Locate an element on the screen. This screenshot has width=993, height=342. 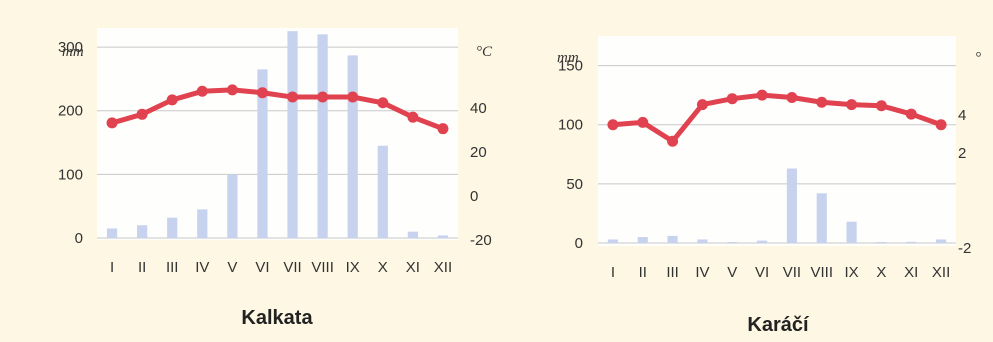
y-right-tick-label: 40 is located at coordinates (478, 108).